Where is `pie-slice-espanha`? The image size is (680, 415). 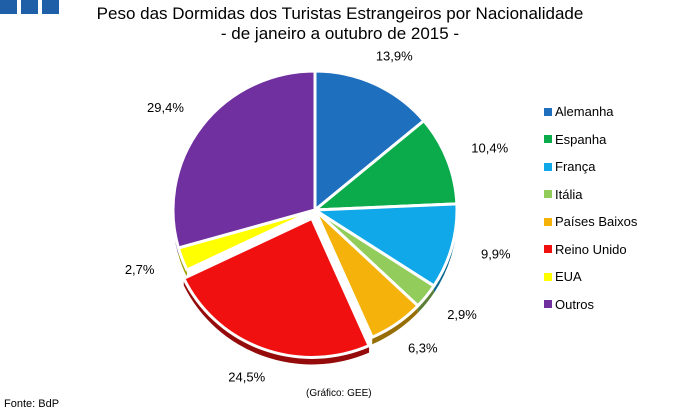
pie-slice-espanha is located at coordinates (386, 165).